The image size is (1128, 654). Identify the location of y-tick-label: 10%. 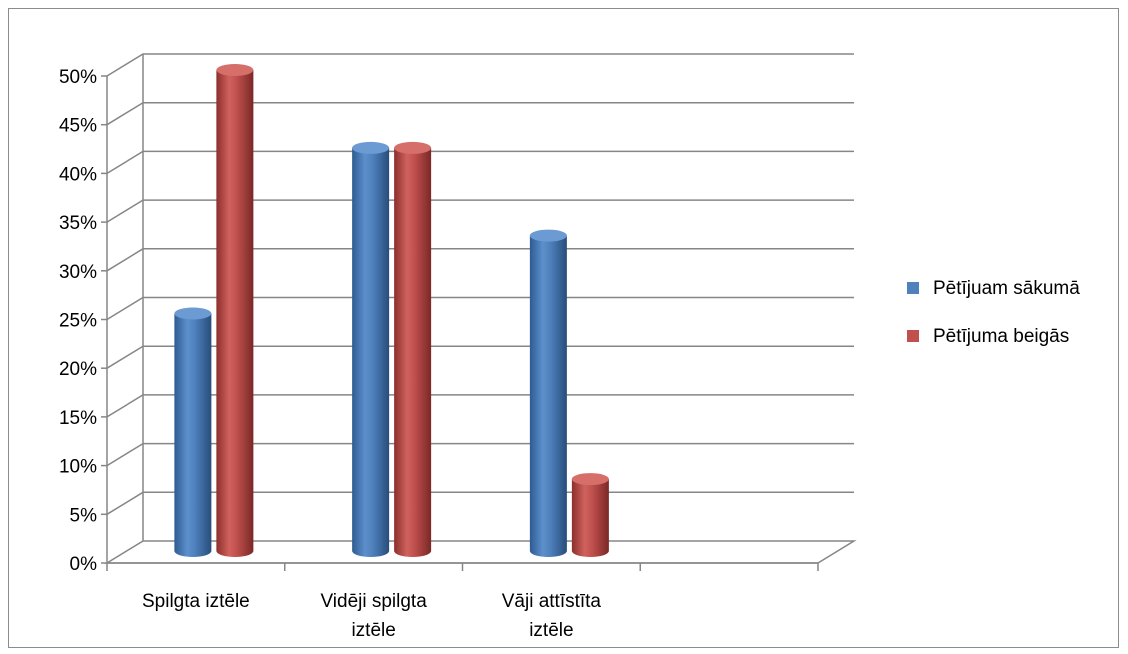
(78, 467).